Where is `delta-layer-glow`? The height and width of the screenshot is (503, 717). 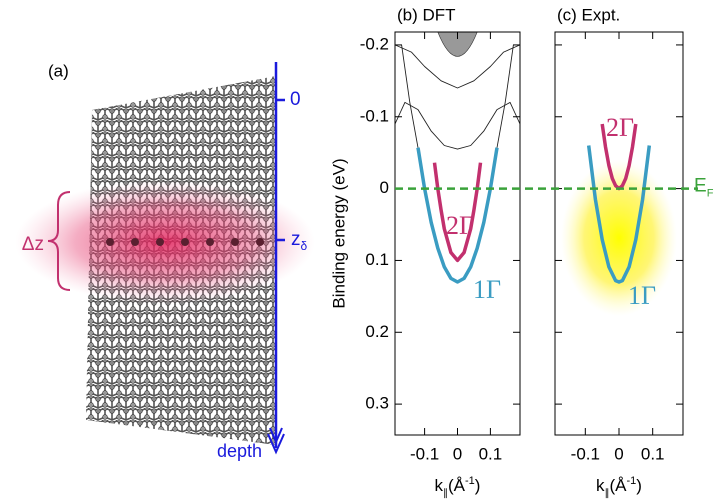
delta-layer-glow is located at coordinates (165, 242).